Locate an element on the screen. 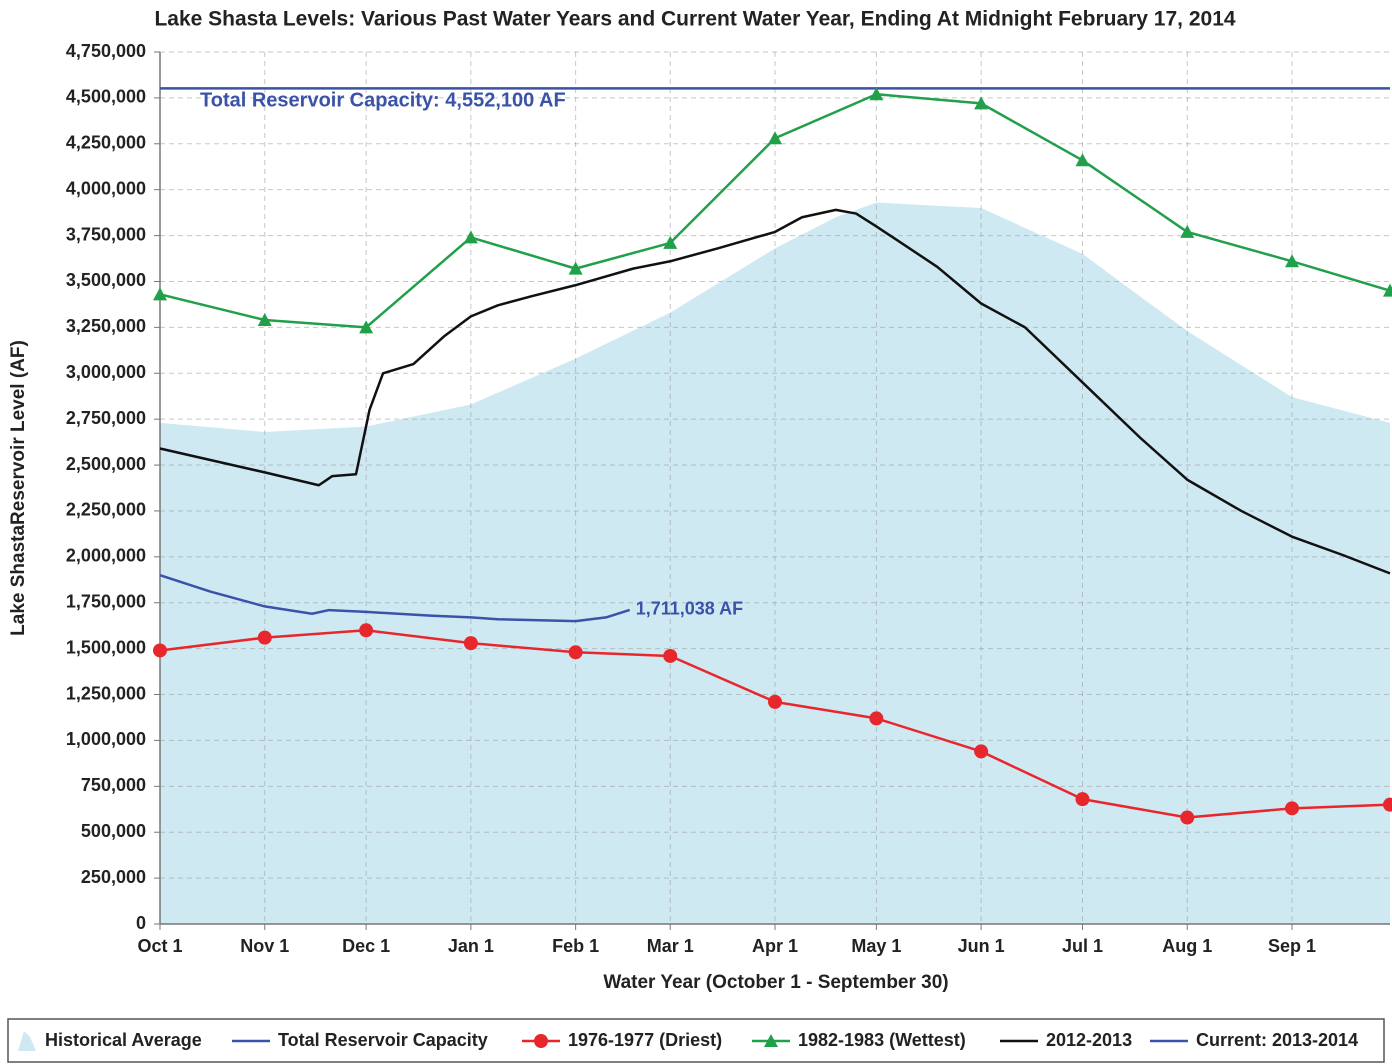 Image resolution: width=1392 pixels, height=1064 pixels. y-tick-label: 4,250,000 is located at coordinates (106, 143).